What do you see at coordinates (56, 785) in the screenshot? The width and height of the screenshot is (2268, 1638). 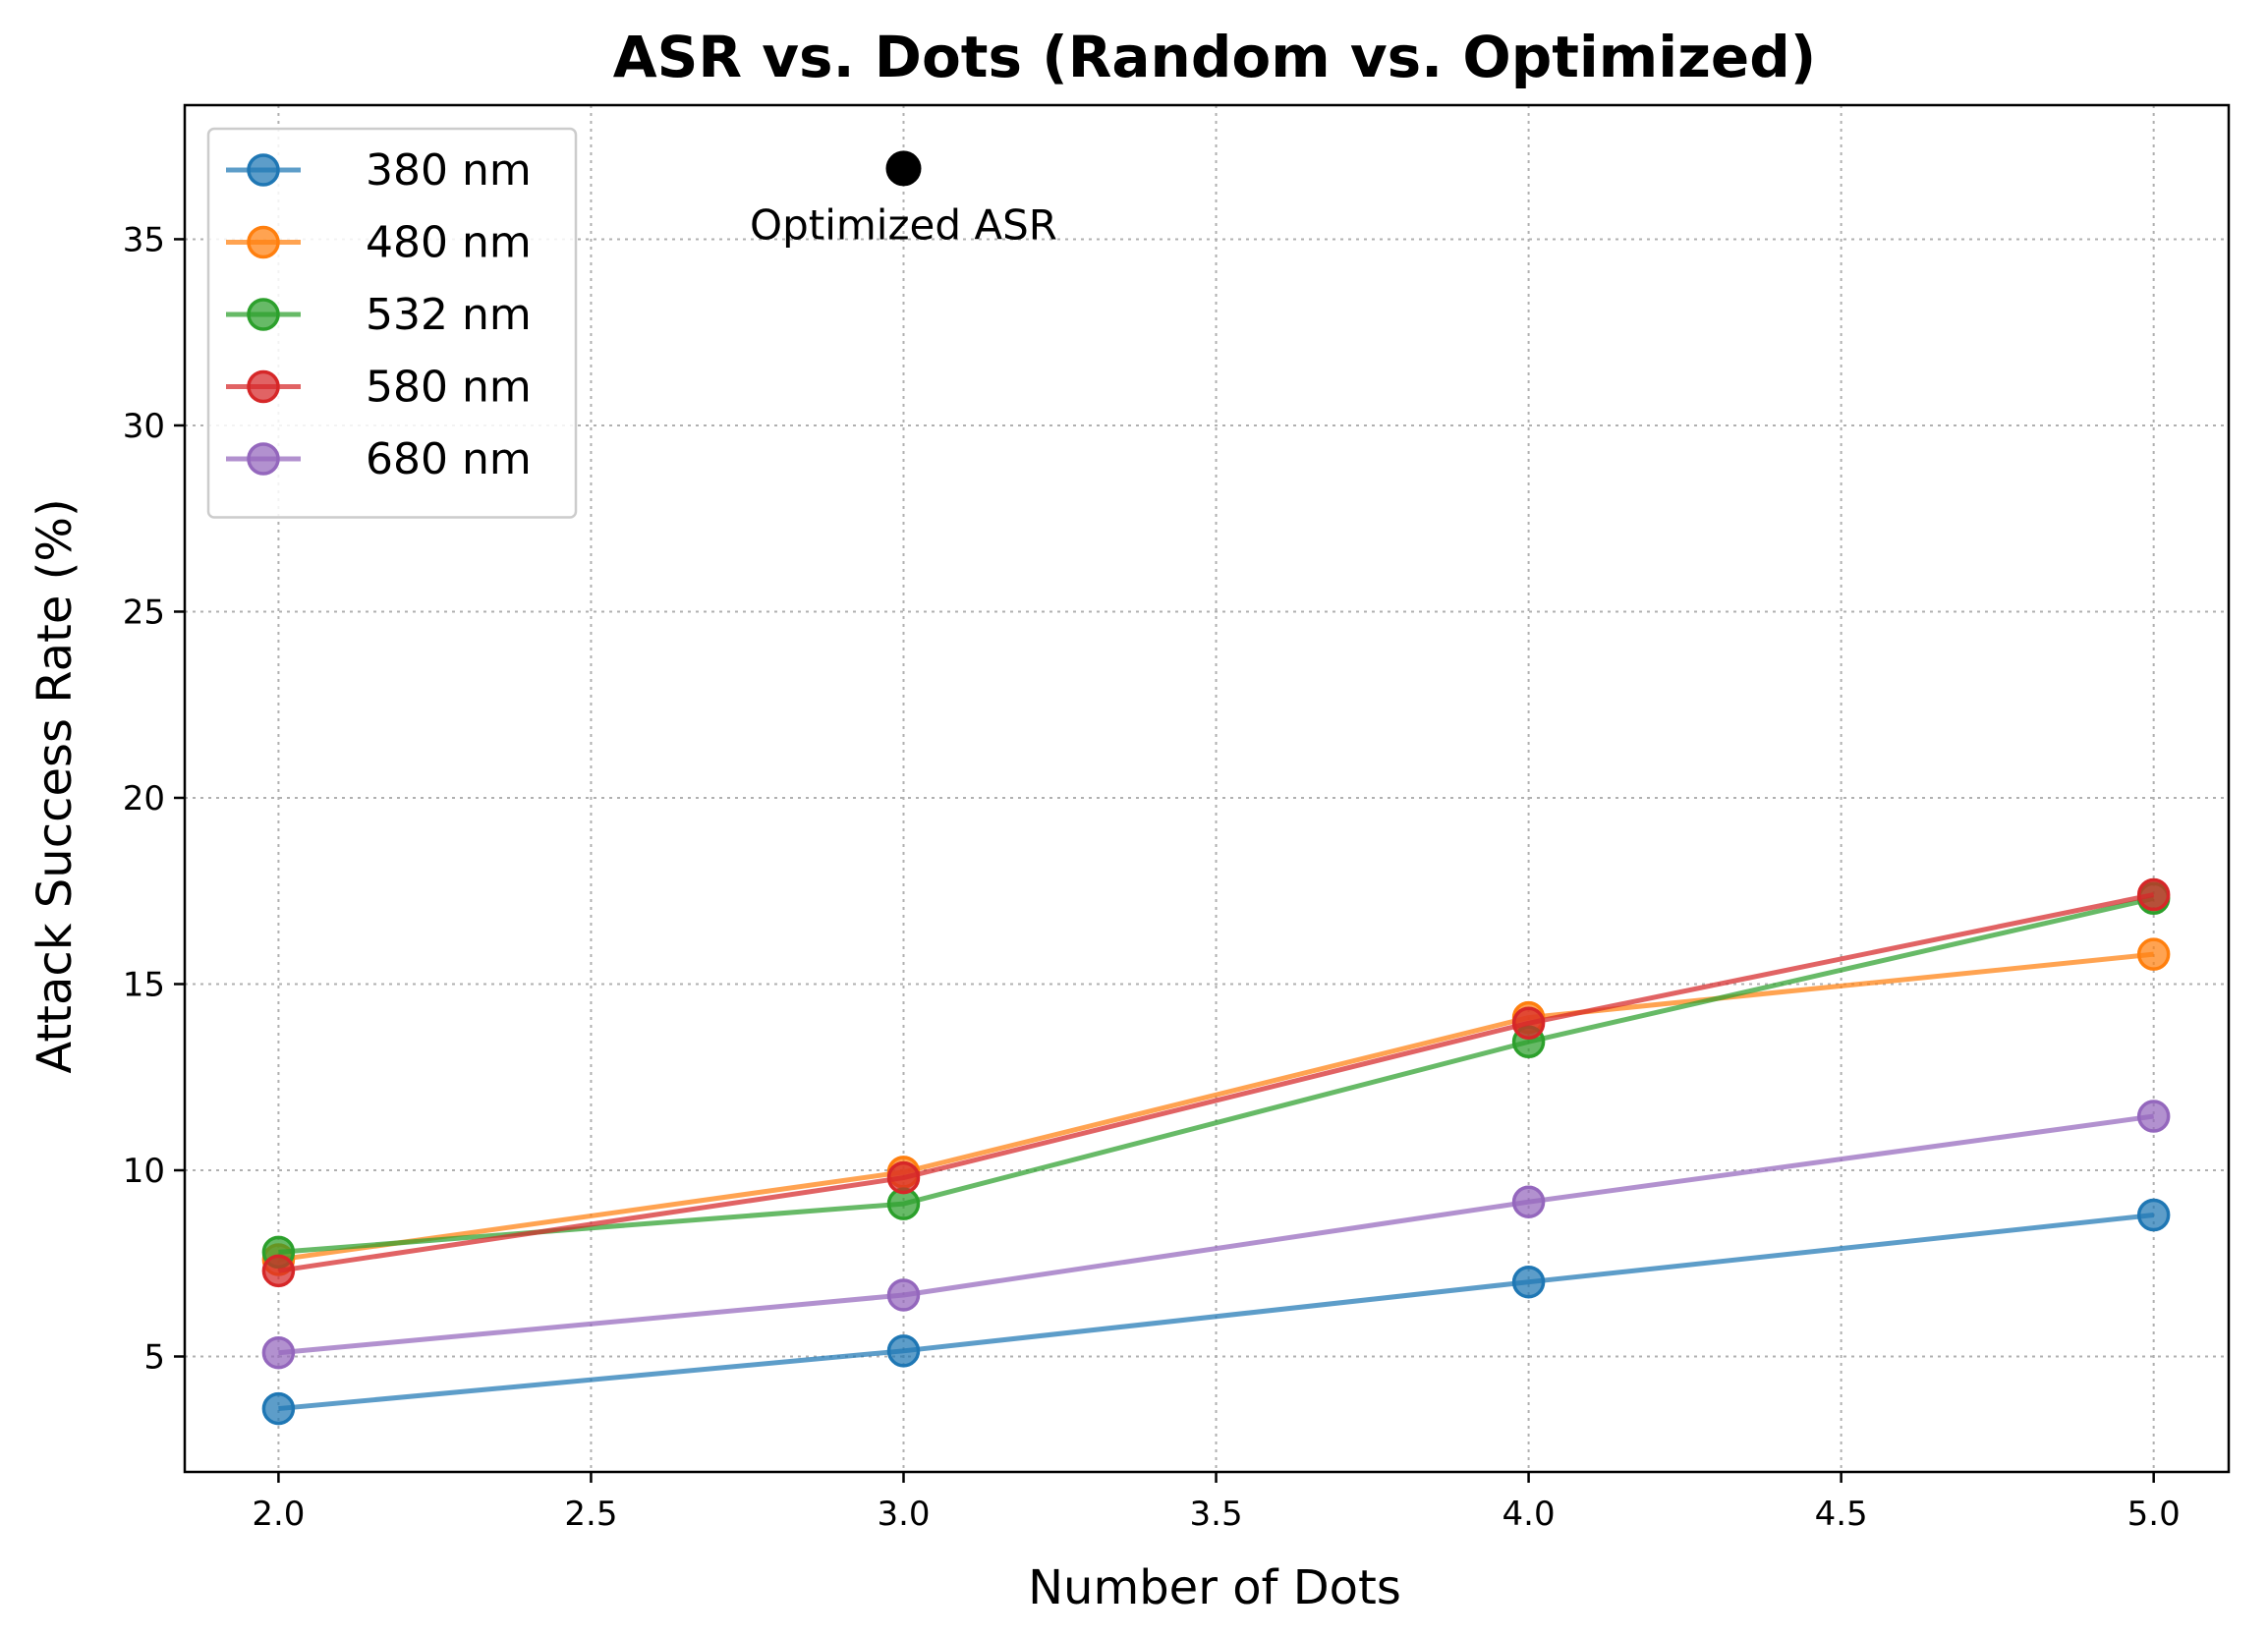 I see `y-axis-label: Attack Success Rate (%)` at bounding box center [56, 785].